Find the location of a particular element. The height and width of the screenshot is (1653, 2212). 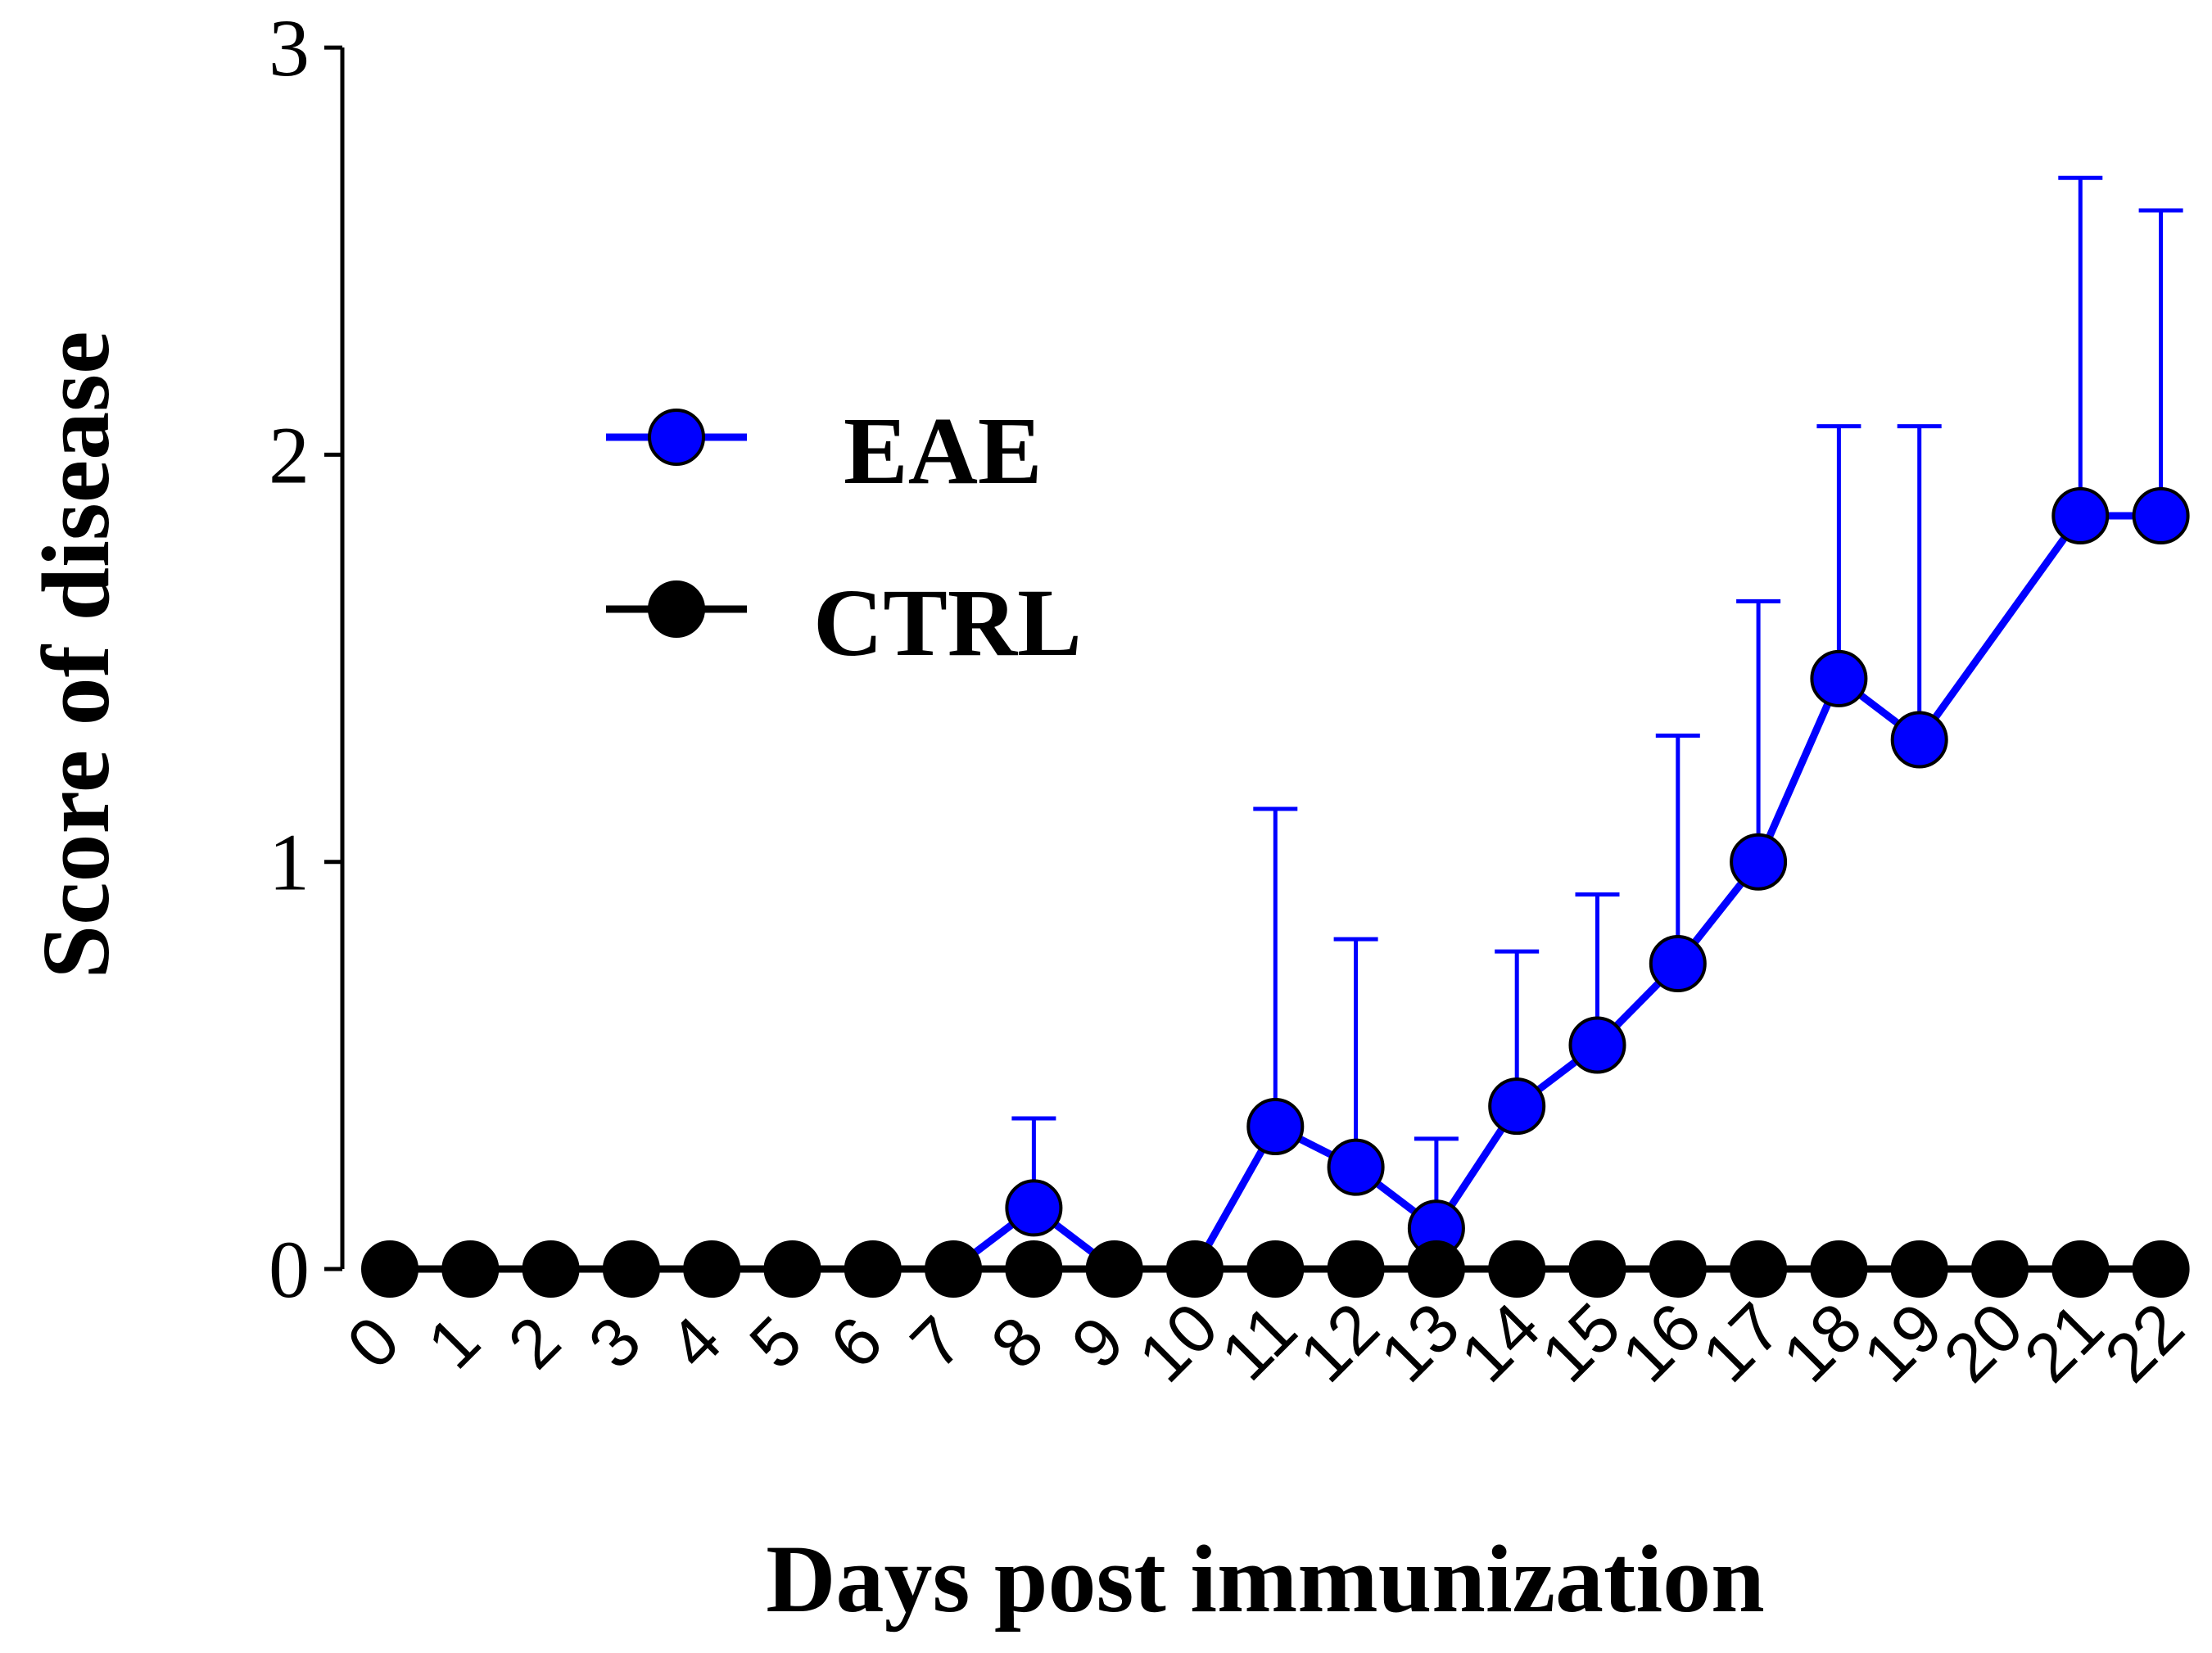

y-tick-label-2: 2 is located at coordinates (289, 455).